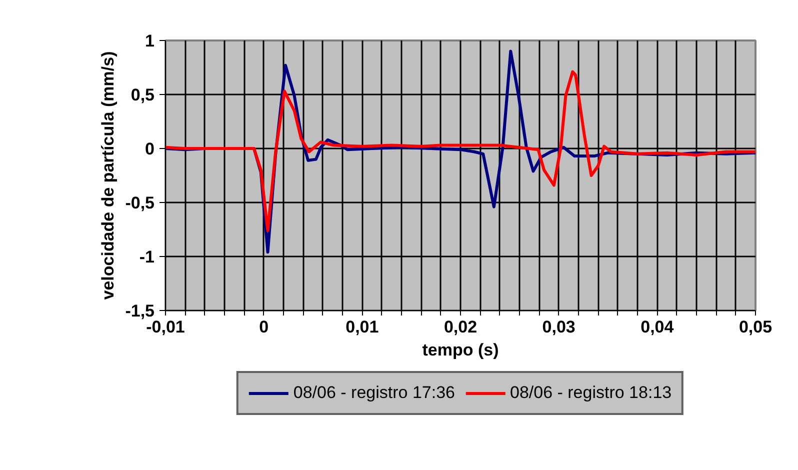 This screenshot has height=470, width=798. Describe the element at coordinates (559, 327) in the screenshot. I see `x-tick-label: 0,03` at that location.